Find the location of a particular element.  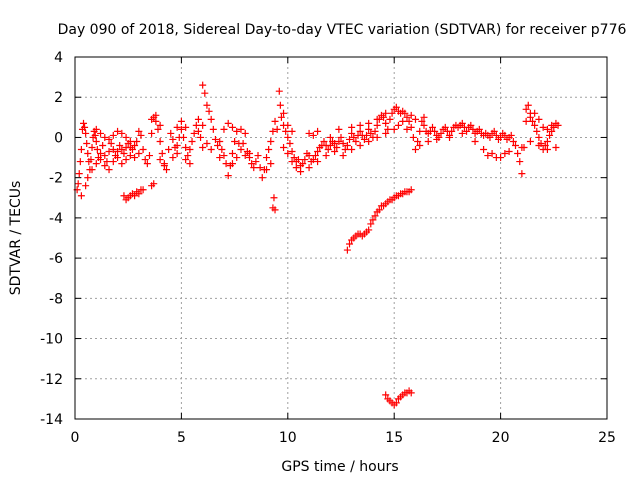

series-deep-cluster is located at coordinates (398, 398).